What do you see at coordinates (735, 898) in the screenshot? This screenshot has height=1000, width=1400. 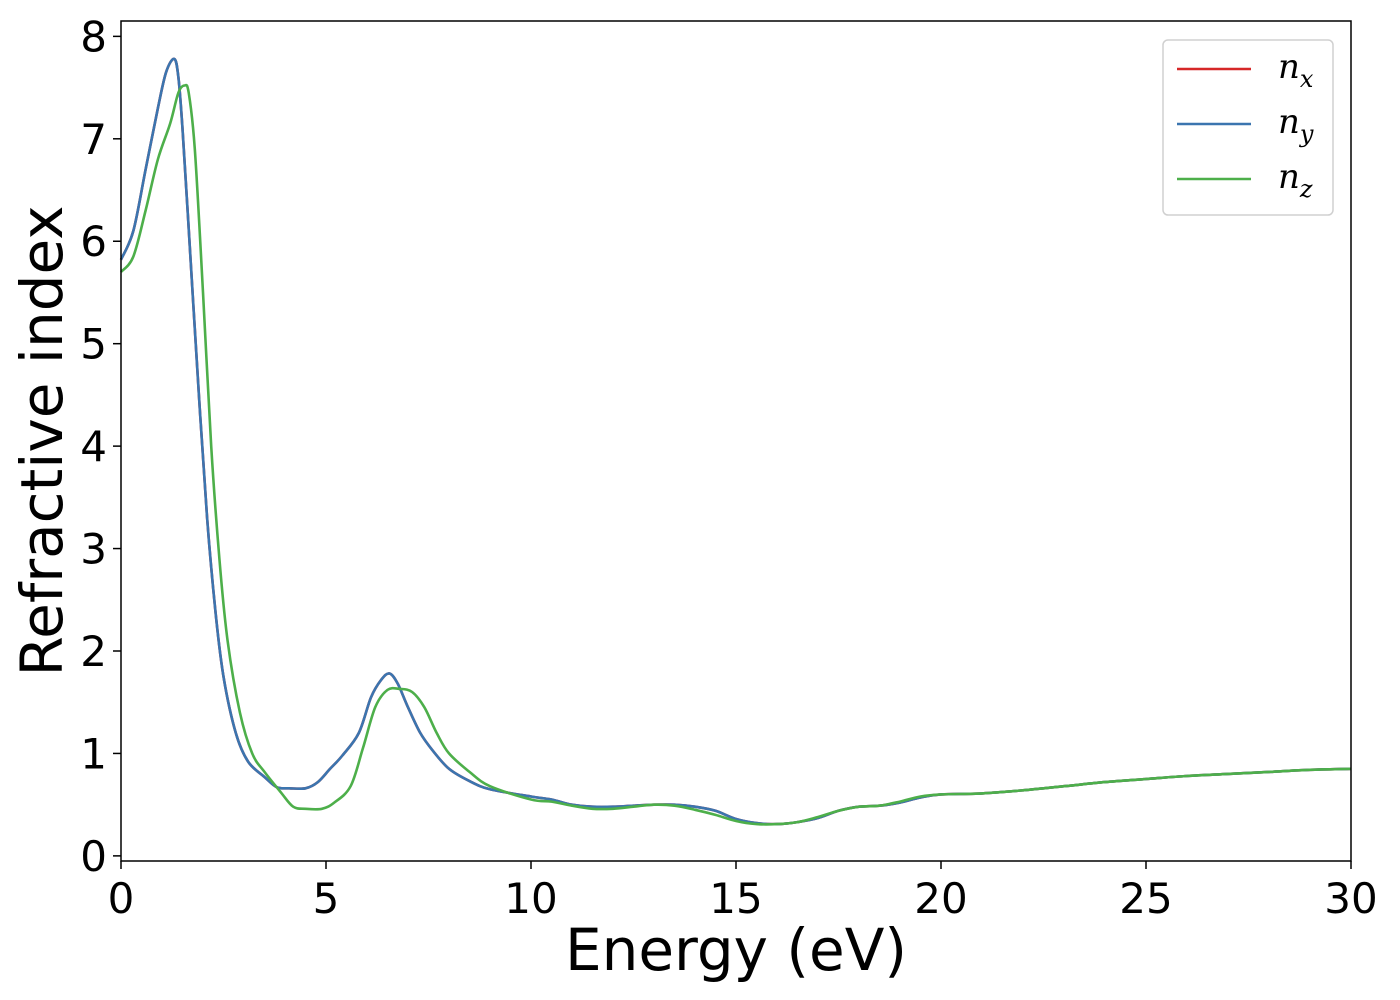 I see `x-tick-label: 15` at bounding box center [735, 898].